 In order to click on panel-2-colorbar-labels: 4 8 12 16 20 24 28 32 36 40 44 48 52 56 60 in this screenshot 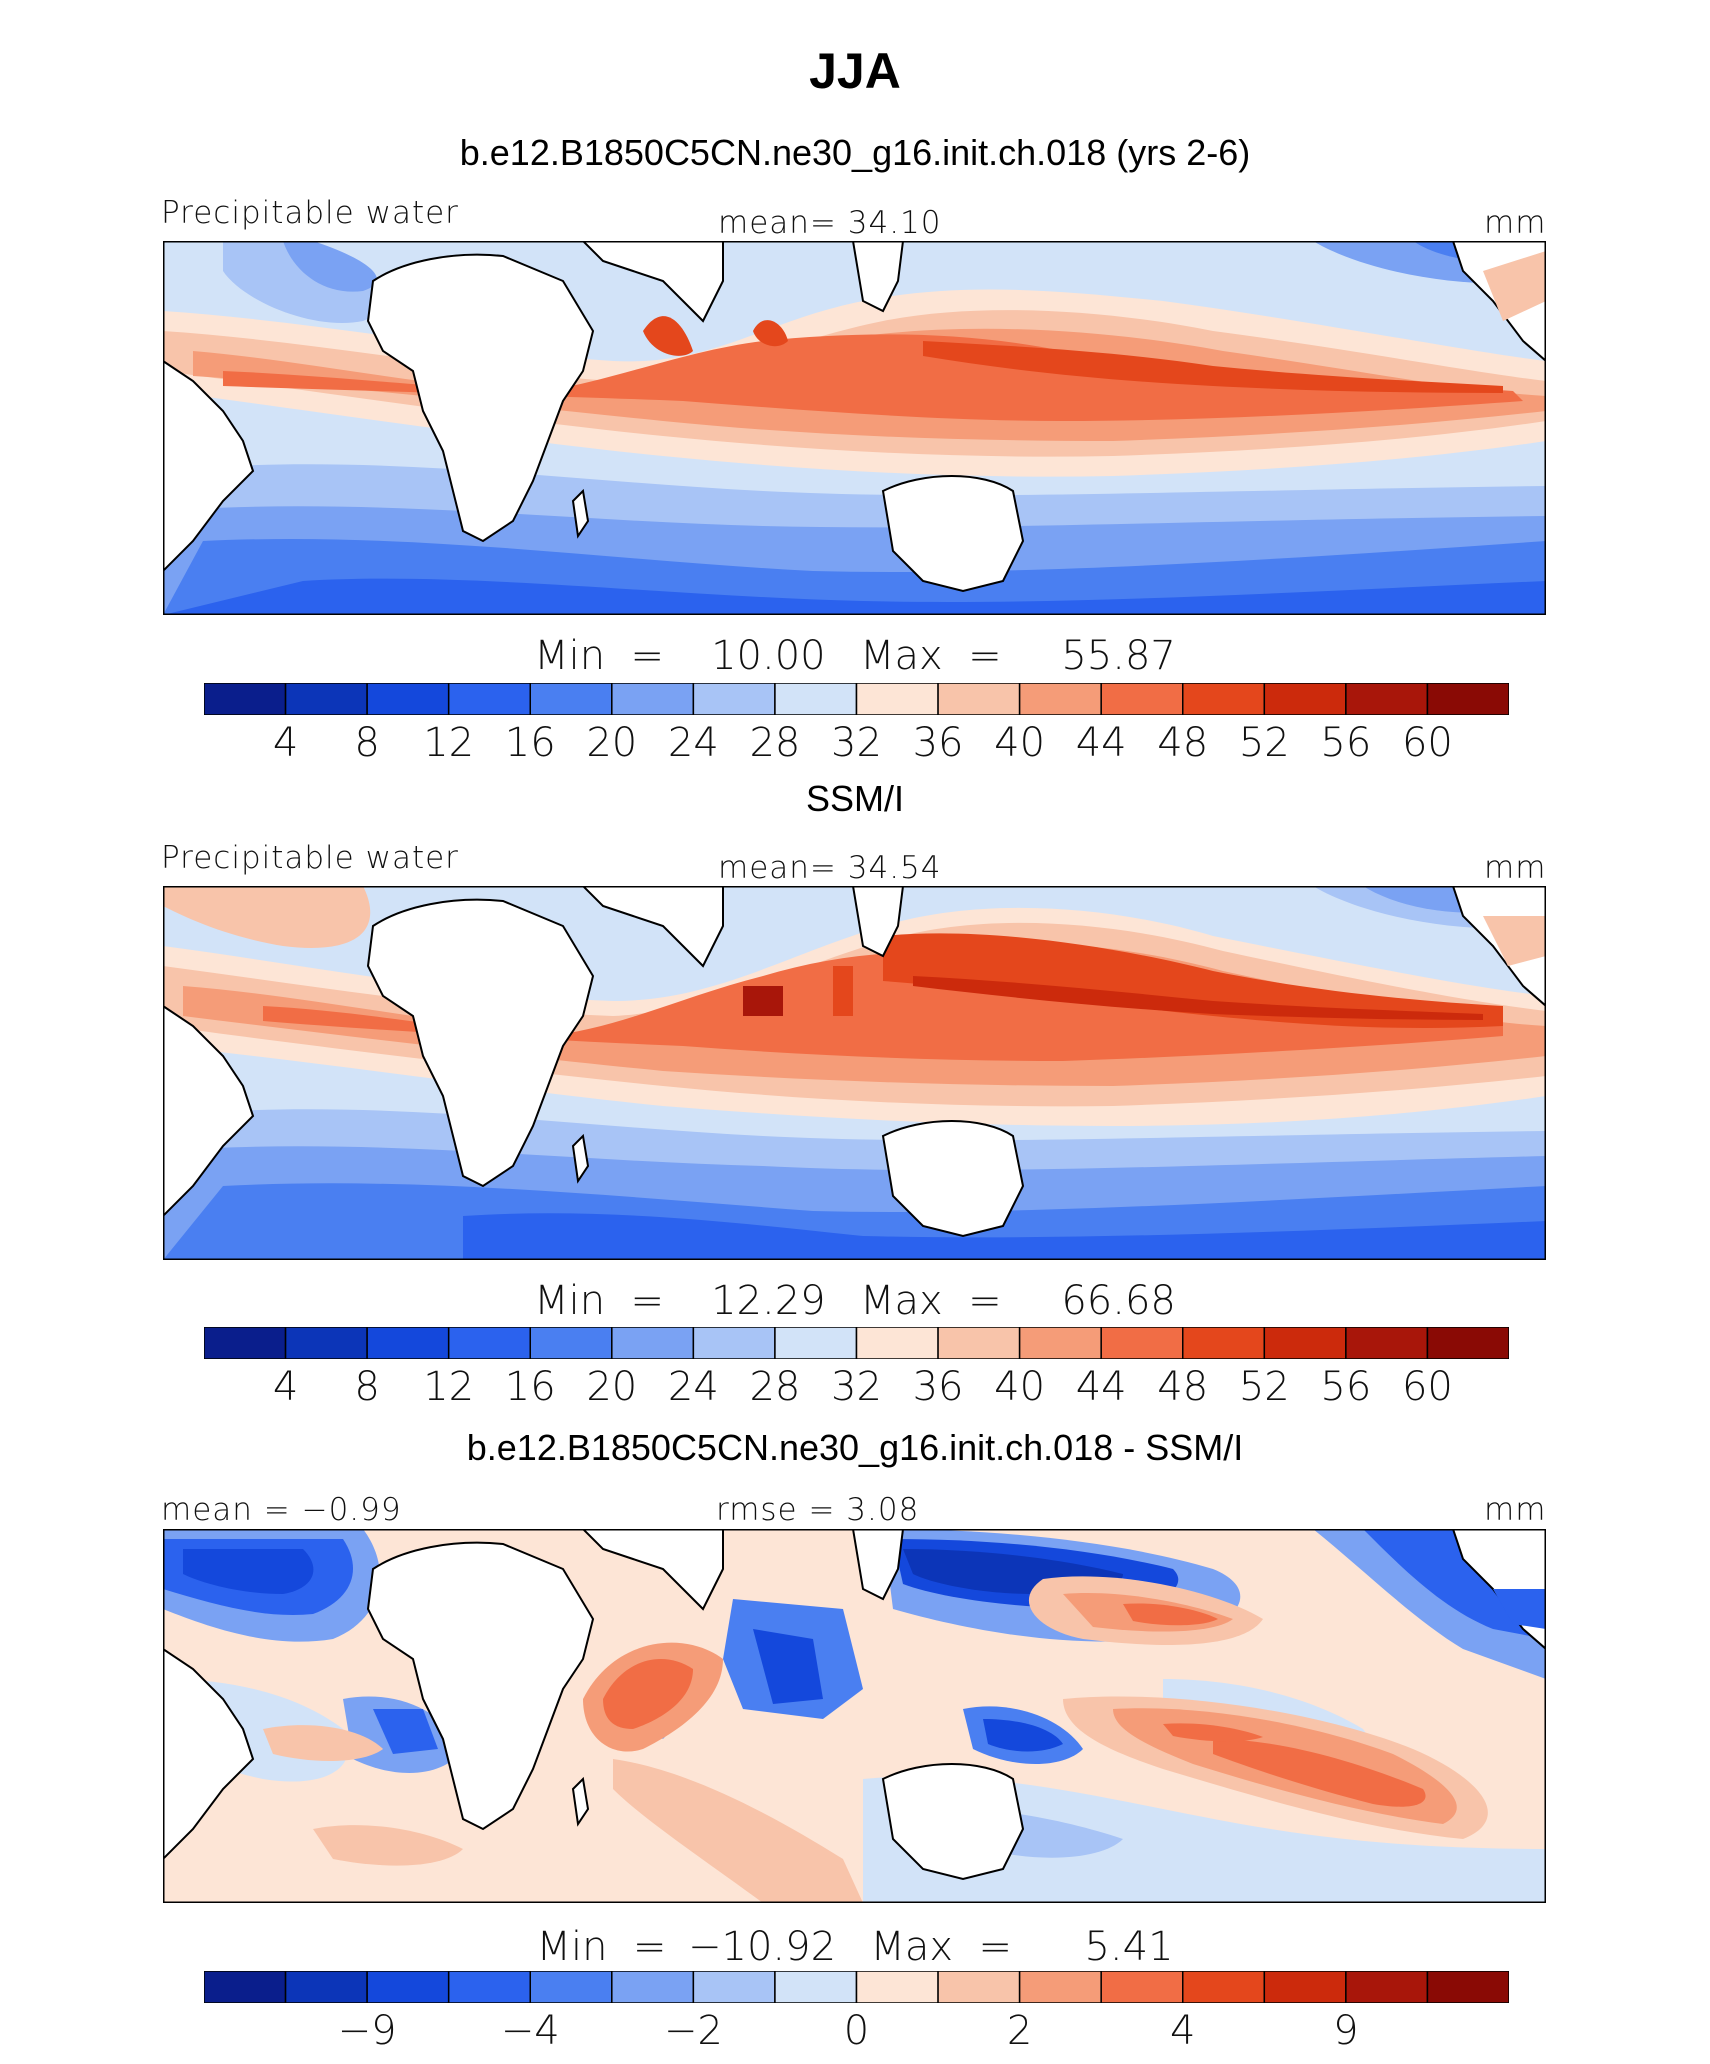, I will do `click(856, 1387)`.